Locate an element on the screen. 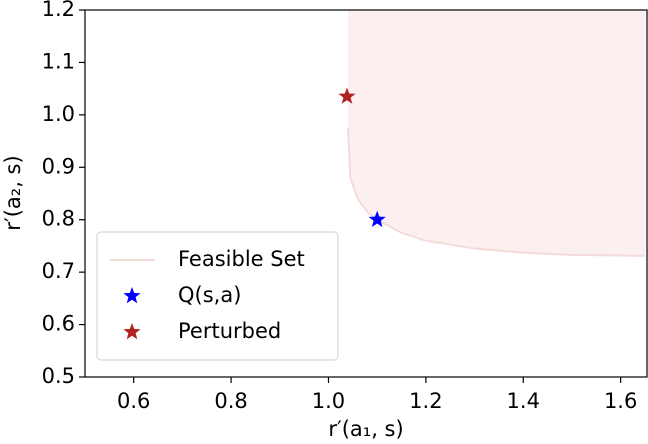 The width and height of the screenshot is (648, 444). x-tick-label: 1.6 is located at coordinates (620, 401).